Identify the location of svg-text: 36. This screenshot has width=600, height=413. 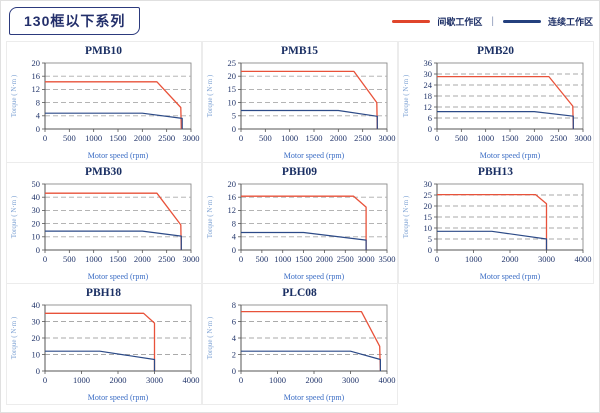
(427, 63).